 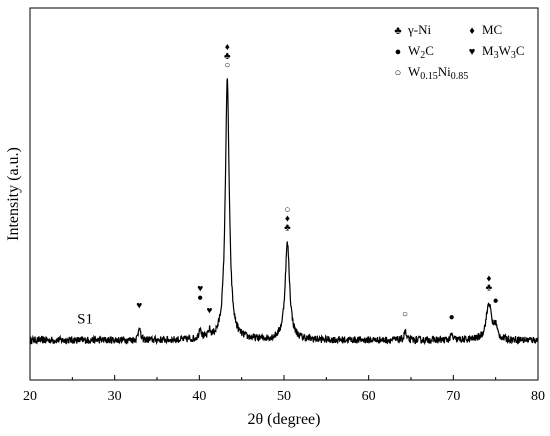 I want to click on legend-heart-icon: ♥, so click(x=472, y=52).